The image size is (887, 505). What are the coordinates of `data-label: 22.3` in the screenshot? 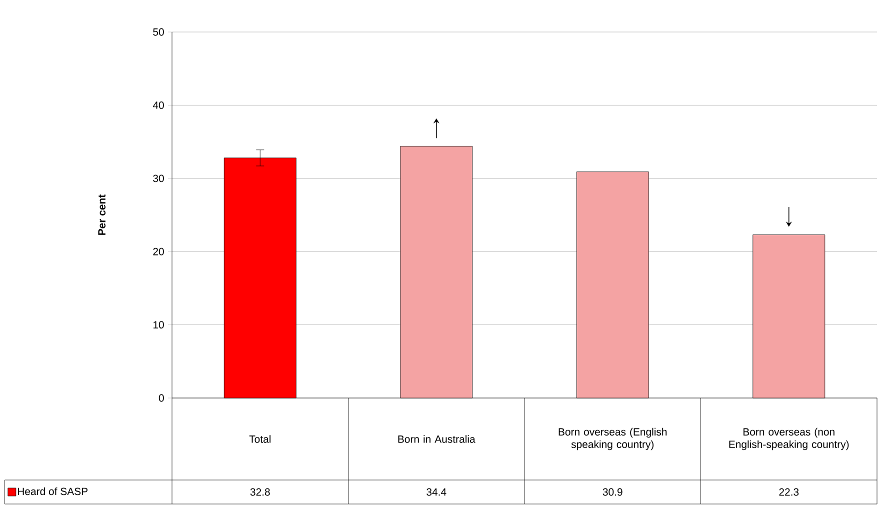 It's located at (789, 492).